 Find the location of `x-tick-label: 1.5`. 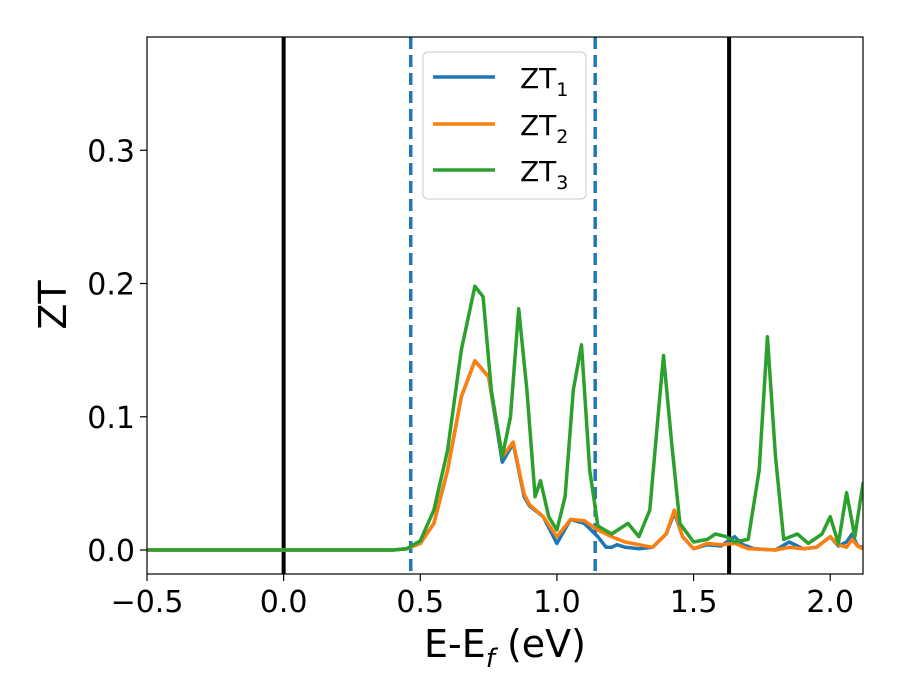

x-tick-label: 1.5 is located at coordinates (694, 602).